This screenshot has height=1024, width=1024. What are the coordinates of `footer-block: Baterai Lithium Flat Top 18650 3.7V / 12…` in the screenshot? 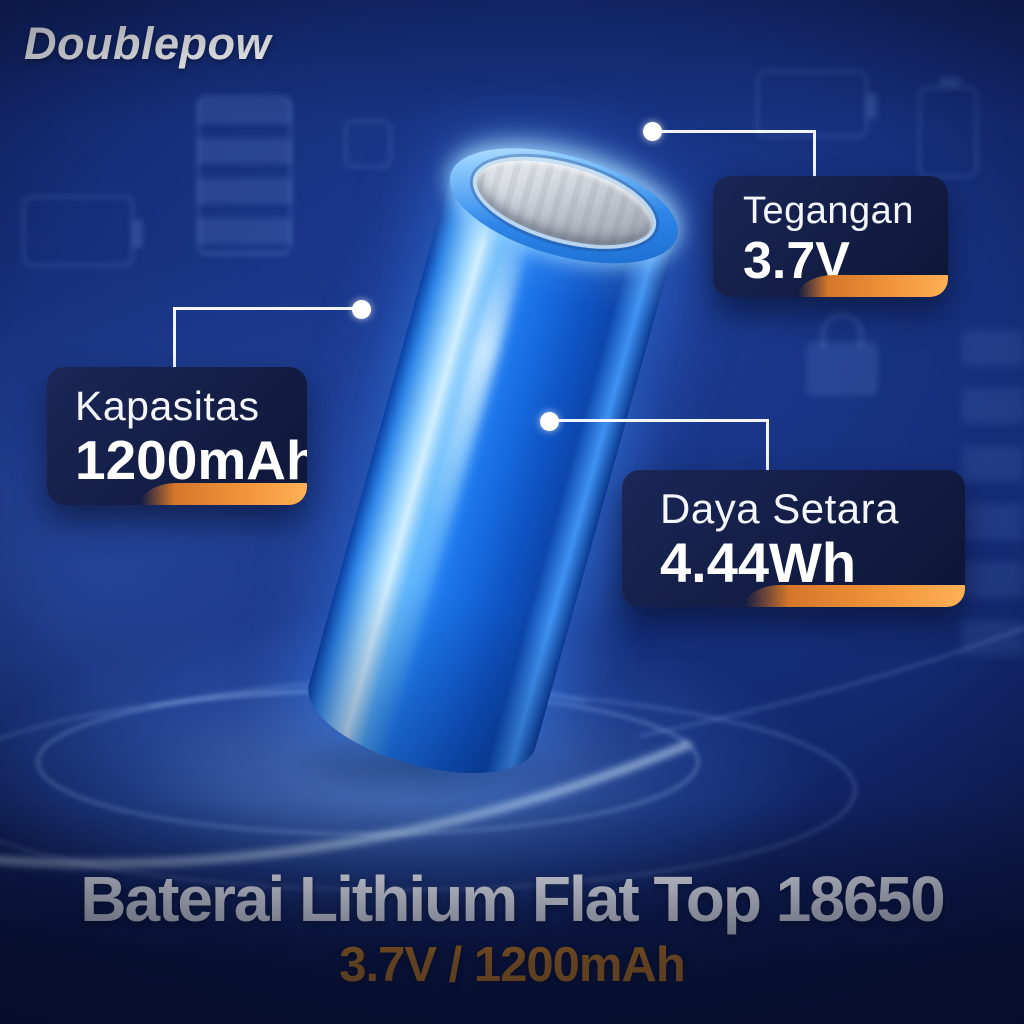 It's located at (512, 928).